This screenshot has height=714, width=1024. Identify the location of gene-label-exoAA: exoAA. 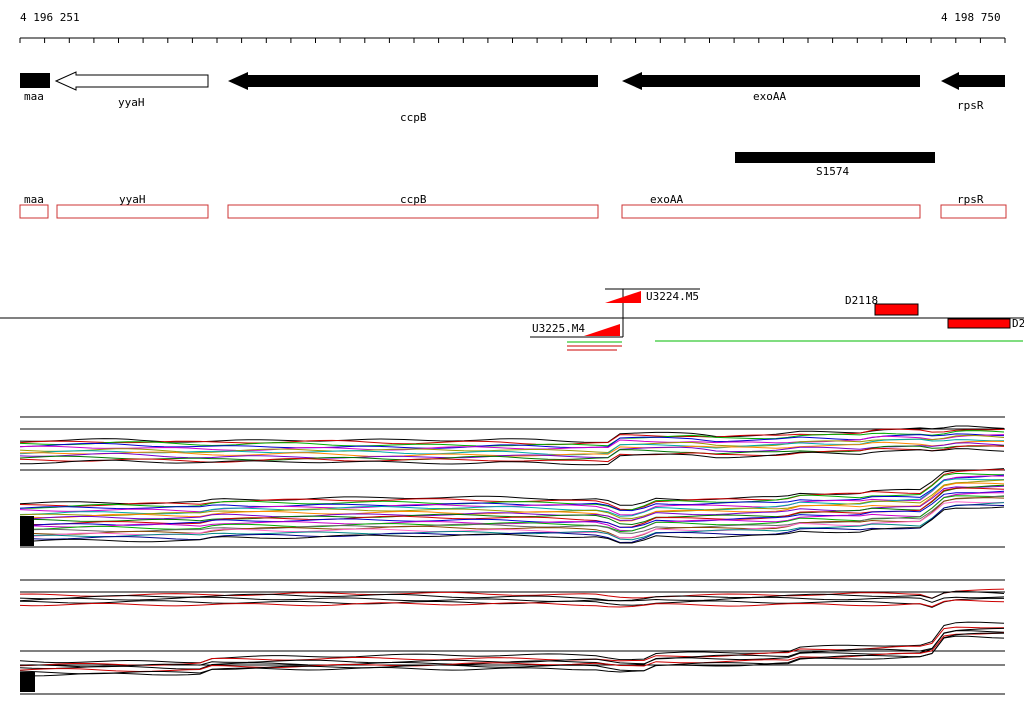
(770, 96).